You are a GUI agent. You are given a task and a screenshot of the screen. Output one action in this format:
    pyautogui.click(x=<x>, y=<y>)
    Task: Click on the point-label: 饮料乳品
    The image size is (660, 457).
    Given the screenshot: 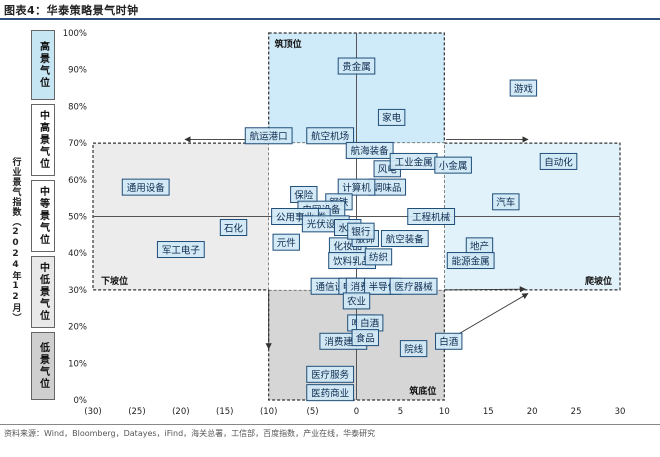 What is the action you would take?
    pyautogui.click(x=352, y=261)
    